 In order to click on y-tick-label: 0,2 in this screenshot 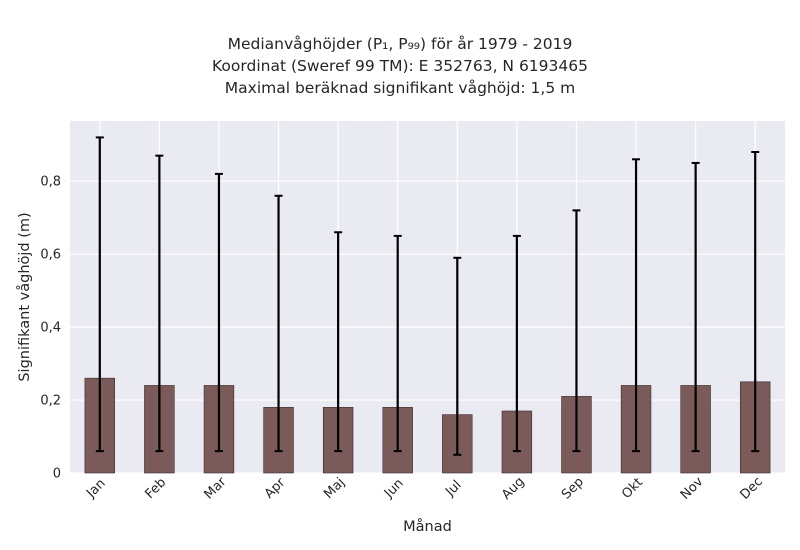, I will do `click(50, 401)`.